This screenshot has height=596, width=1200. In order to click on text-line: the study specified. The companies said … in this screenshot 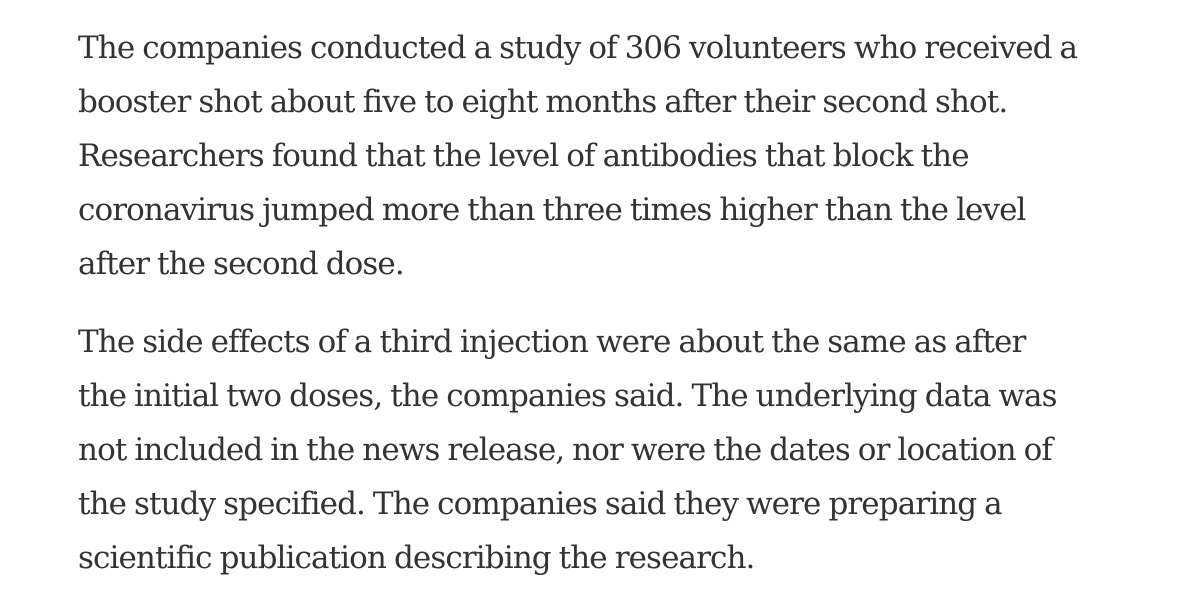, I will do `click(540, 504)`.